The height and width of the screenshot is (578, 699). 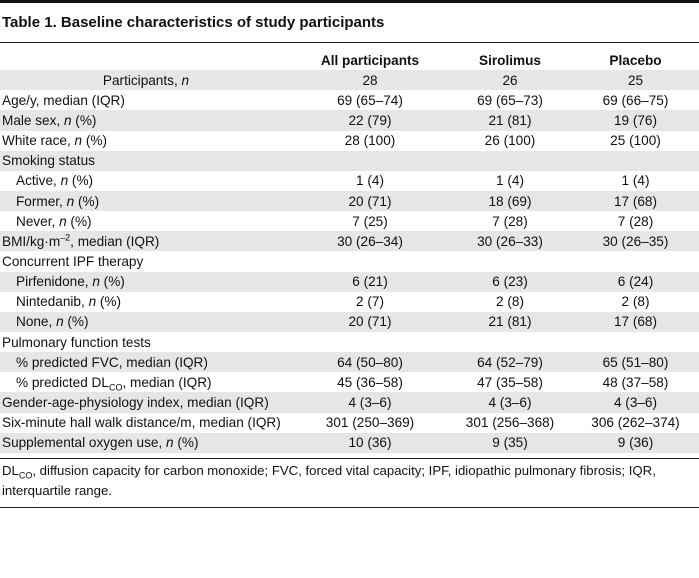 I want to click on cell-value: 28, so click(x=370, y=80).